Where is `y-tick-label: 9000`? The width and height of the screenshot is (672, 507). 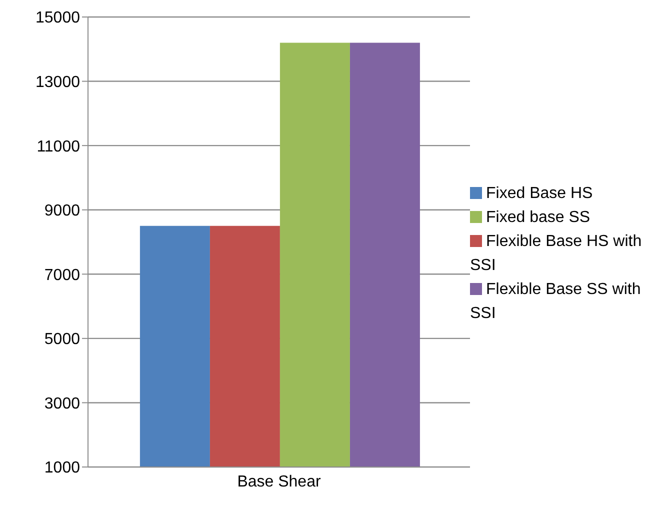
y-tick-label: 9000 is located at coordinates (62, 211).